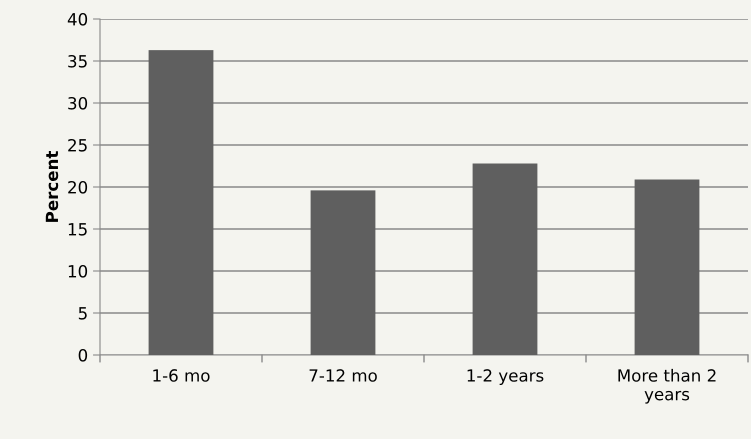 Image resolution: width=751 pixels, height=439 pixels. What do you see at coordinates (77, 229) in the screenshot?
I see `y-tick-label: 15` at bounding box center [77, 229].